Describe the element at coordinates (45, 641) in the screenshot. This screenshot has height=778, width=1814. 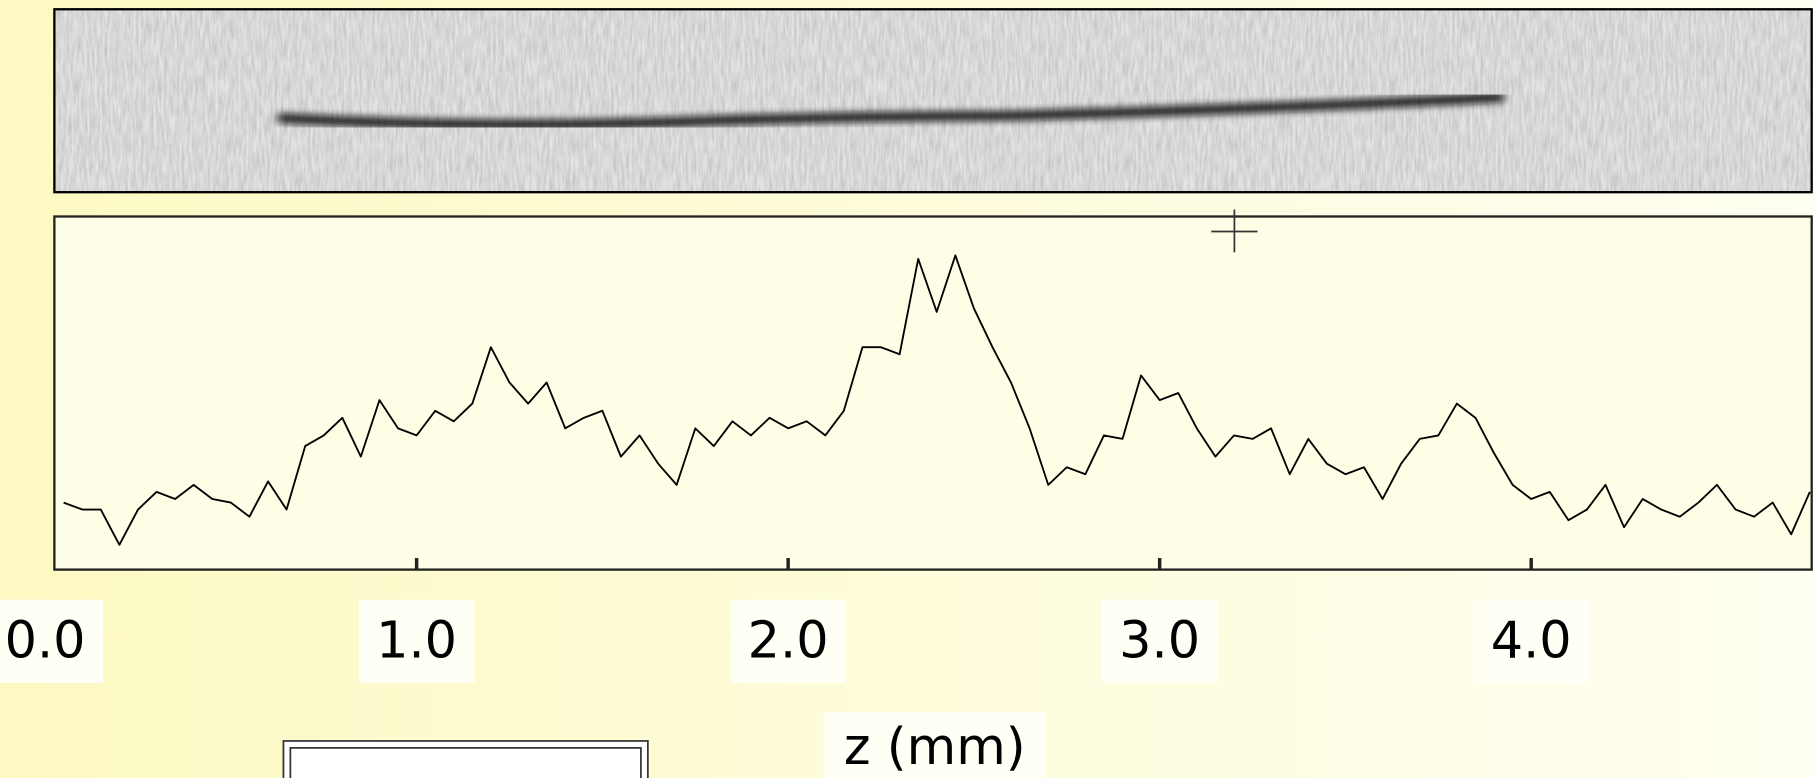
I see `x-tick-label: 0.0` at that location.